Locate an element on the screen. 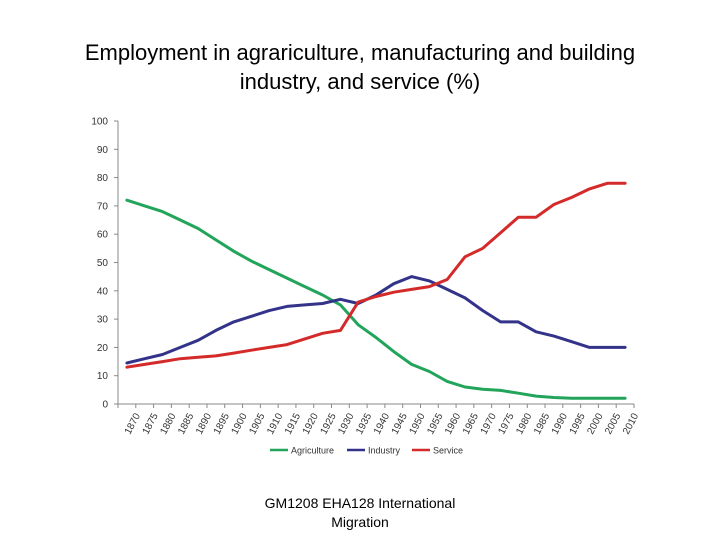 Image resolution: width=720 pixels, height=540 pixels. x-tick-label: 1870 is located at coordinates (133, 423).